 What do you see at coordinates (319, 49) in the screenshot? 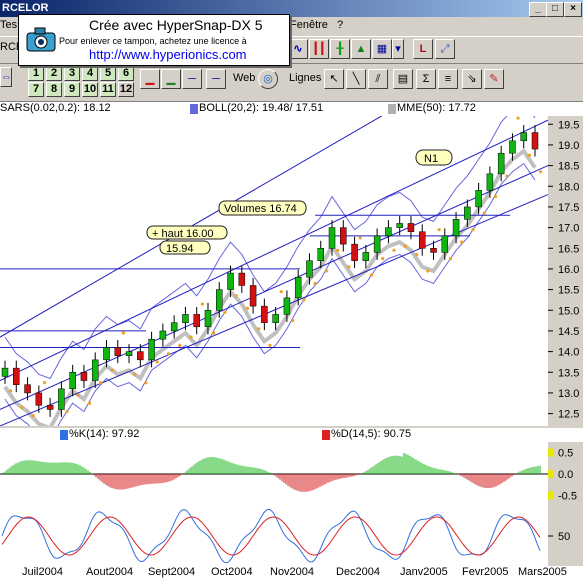
I see `candlestick-icon: ┃┃` at bounding box center [319, 49].